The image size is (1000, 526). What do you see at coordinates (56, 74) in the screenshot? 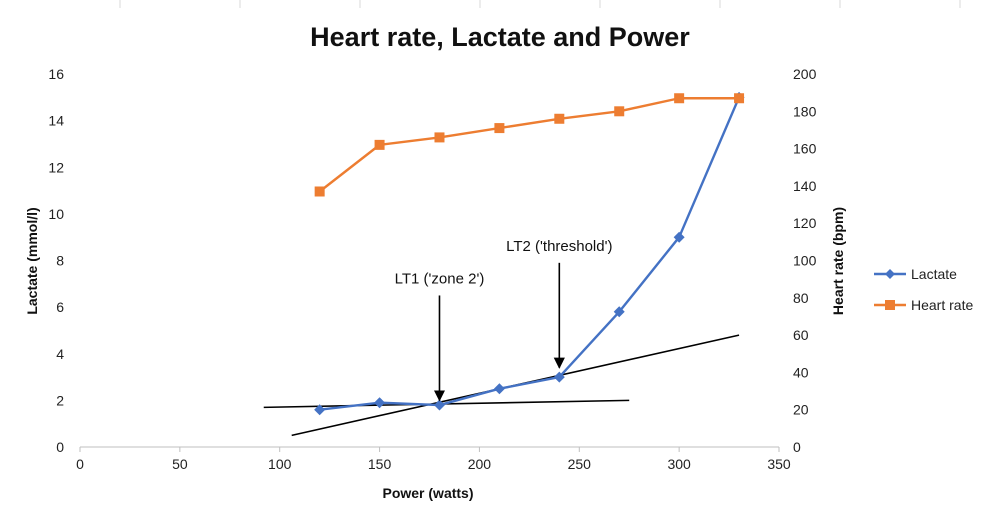
I see `y-tick-label: 16` at bounding box center [56, 74].